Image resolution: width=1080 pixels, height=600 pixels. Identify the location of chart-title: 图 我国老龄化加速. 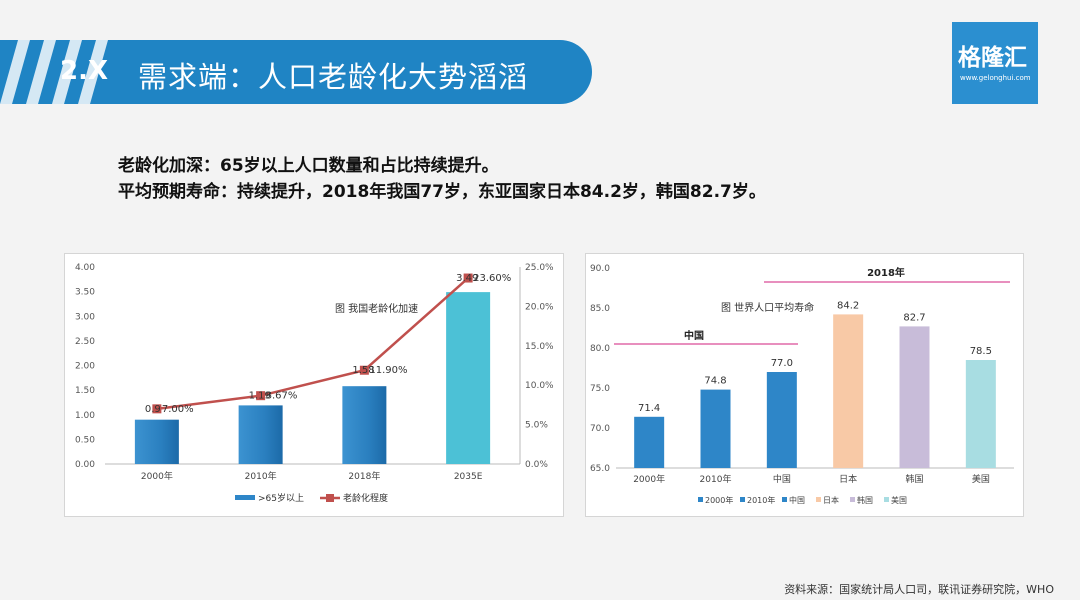
(376, 308).